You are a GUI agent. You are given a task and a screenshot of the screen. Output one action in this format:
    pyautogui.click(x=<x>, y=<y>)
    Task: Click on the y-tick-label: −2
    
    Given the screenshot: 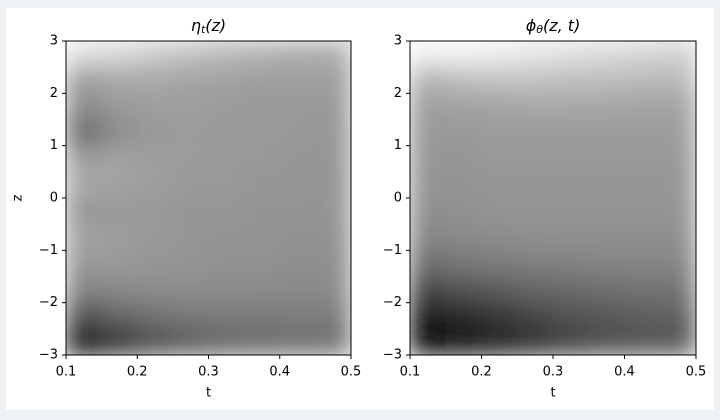 What is the action you would take?
    pyautogui.click(x=392, y=302)
    